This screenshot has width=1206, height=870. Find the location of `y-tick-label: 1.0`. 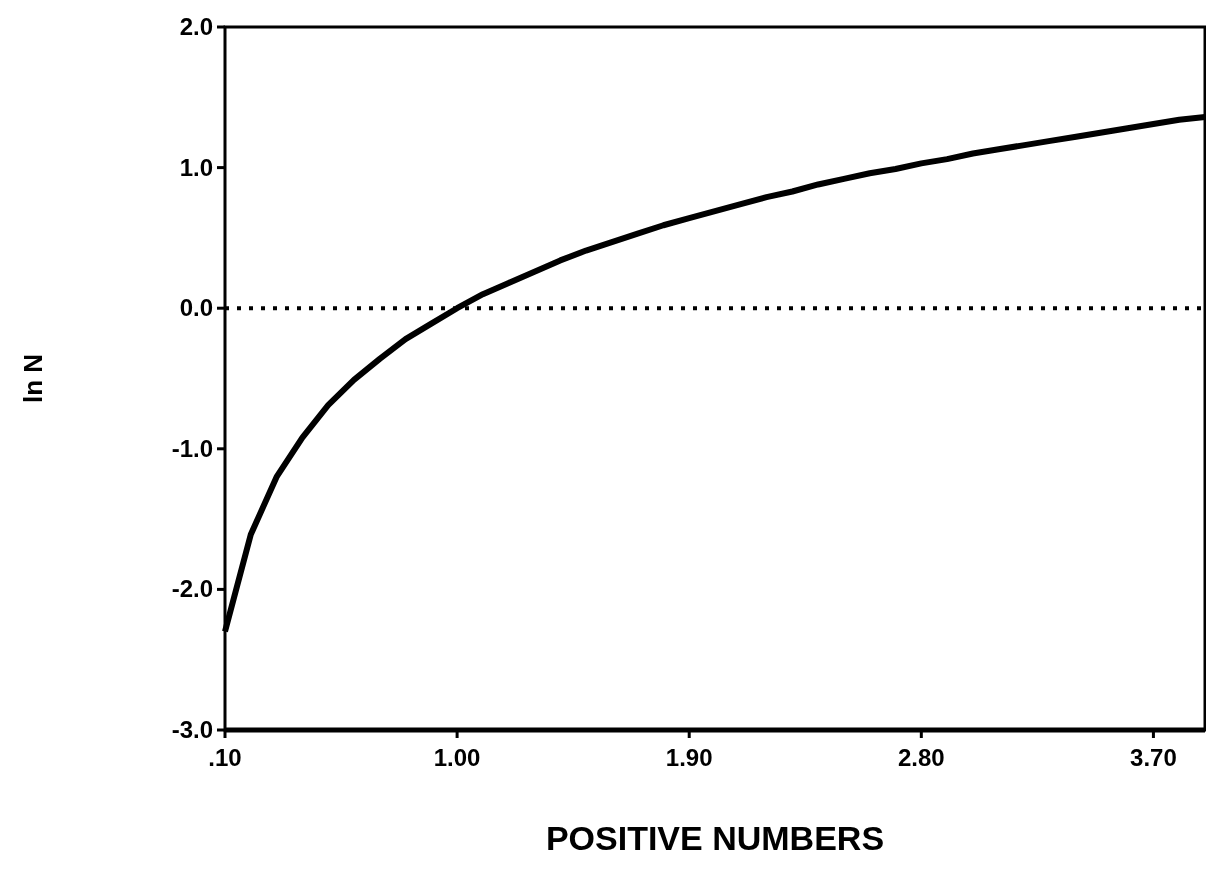

y-tick-label: 1.0 is located at coordinates (196, 167).